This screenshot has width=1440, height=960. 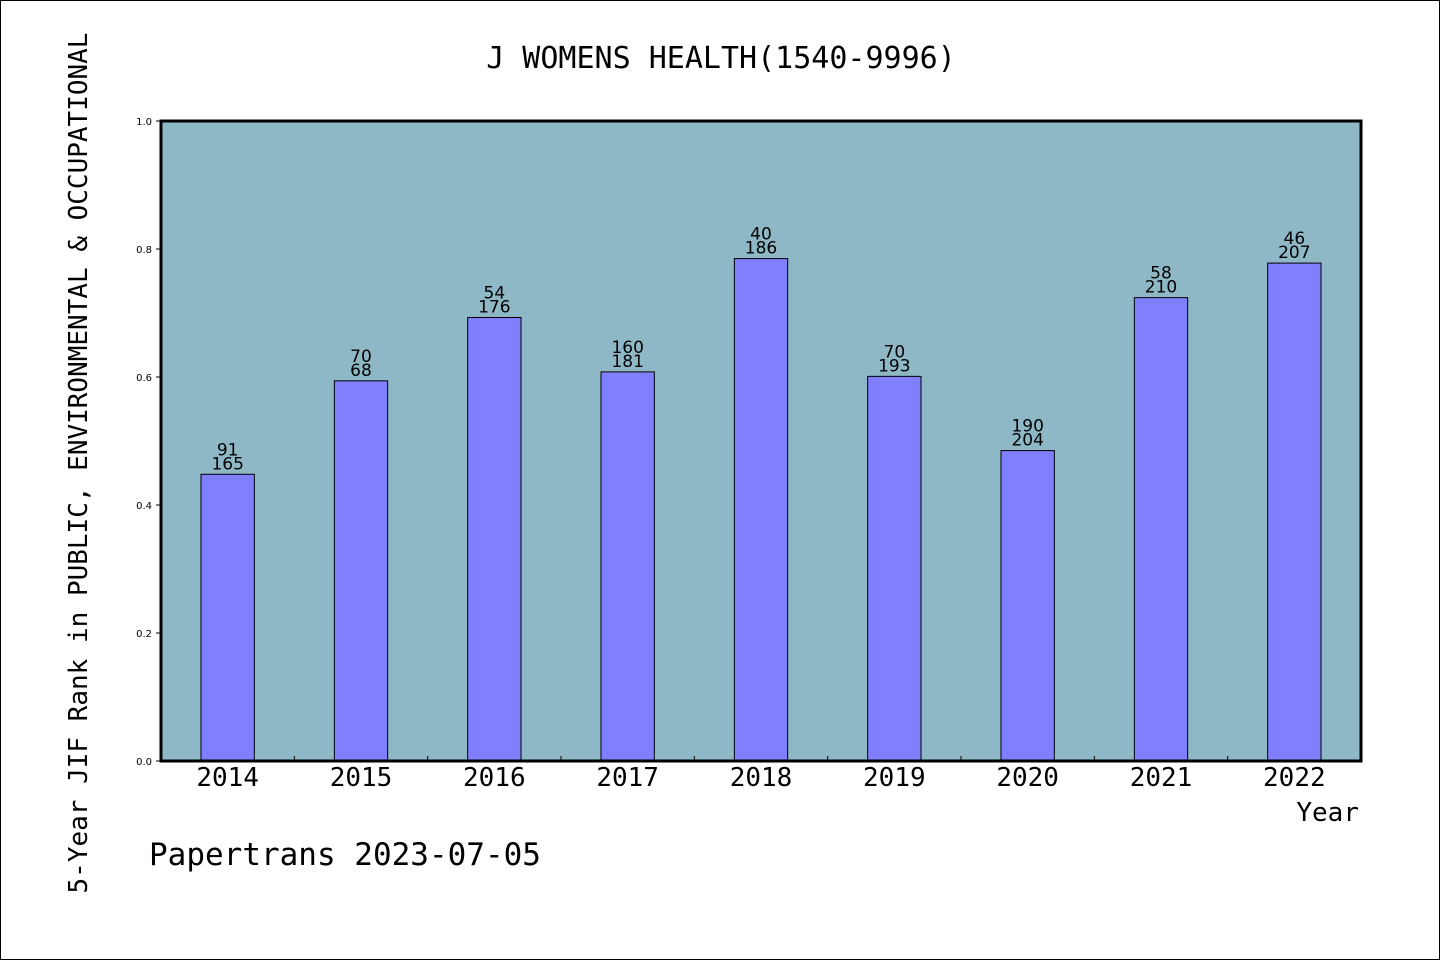 I want to click on bar-label-bottom-2021: 210, so click(x=1161, y=288).